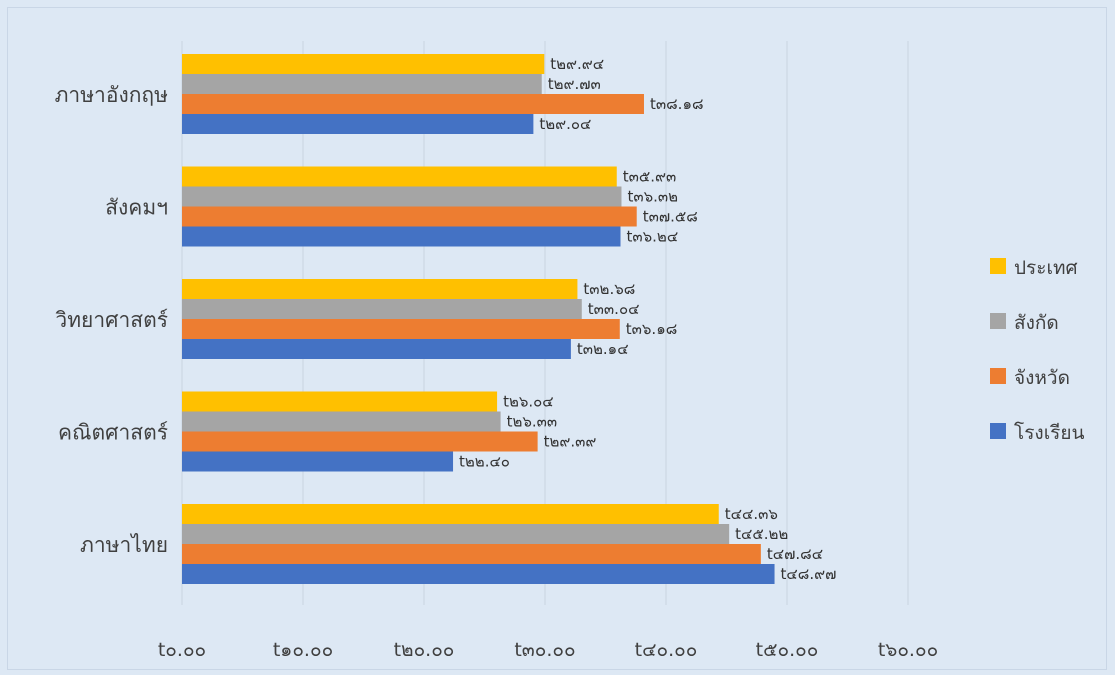 The width and height of the screenshot is (1115, 675). Describe the element at coordinates (677, 104) in the screenshot. I see `data-label-0-2: t๓๘.๑๘` at that location.